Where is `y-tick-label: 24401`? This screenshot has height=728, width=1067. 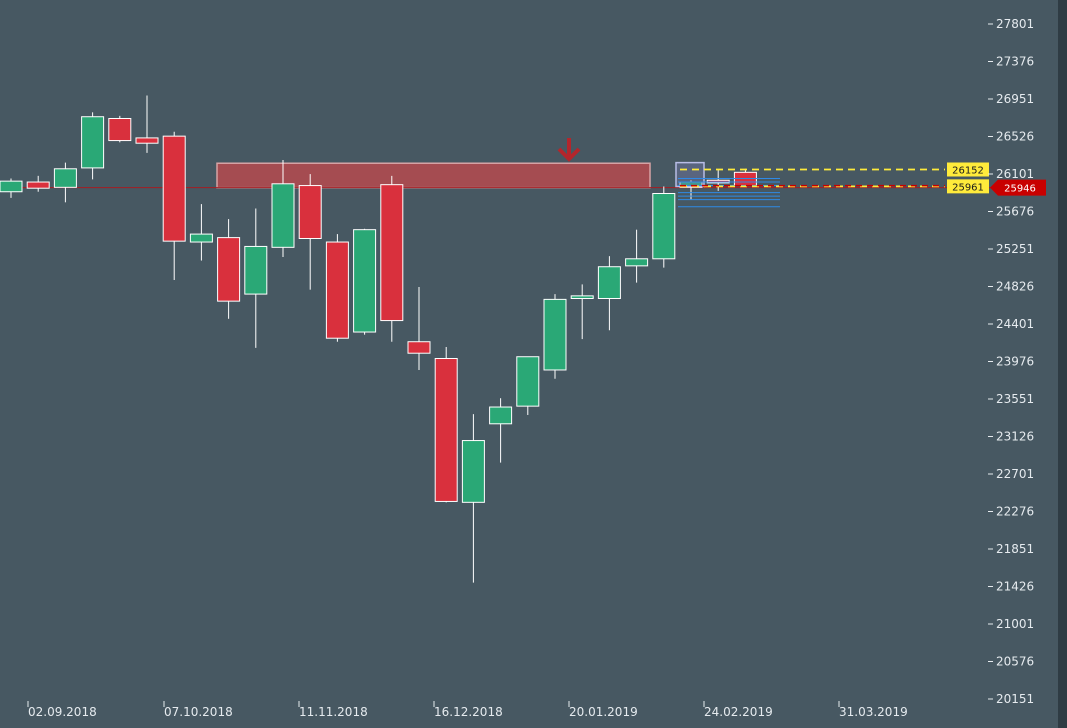 y-tick-label: 24401 is located at coordinates (1015, 324).